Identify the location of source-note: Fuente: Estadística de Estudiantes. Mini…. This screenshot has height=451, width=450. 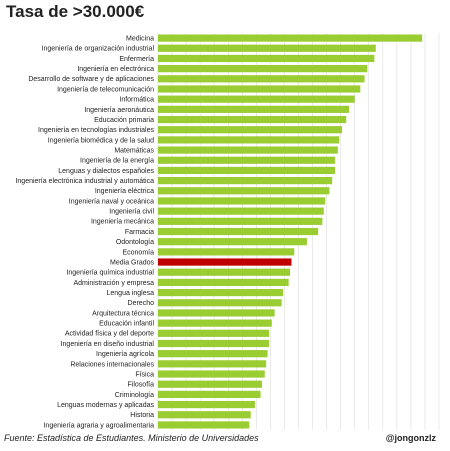
(131, 438).